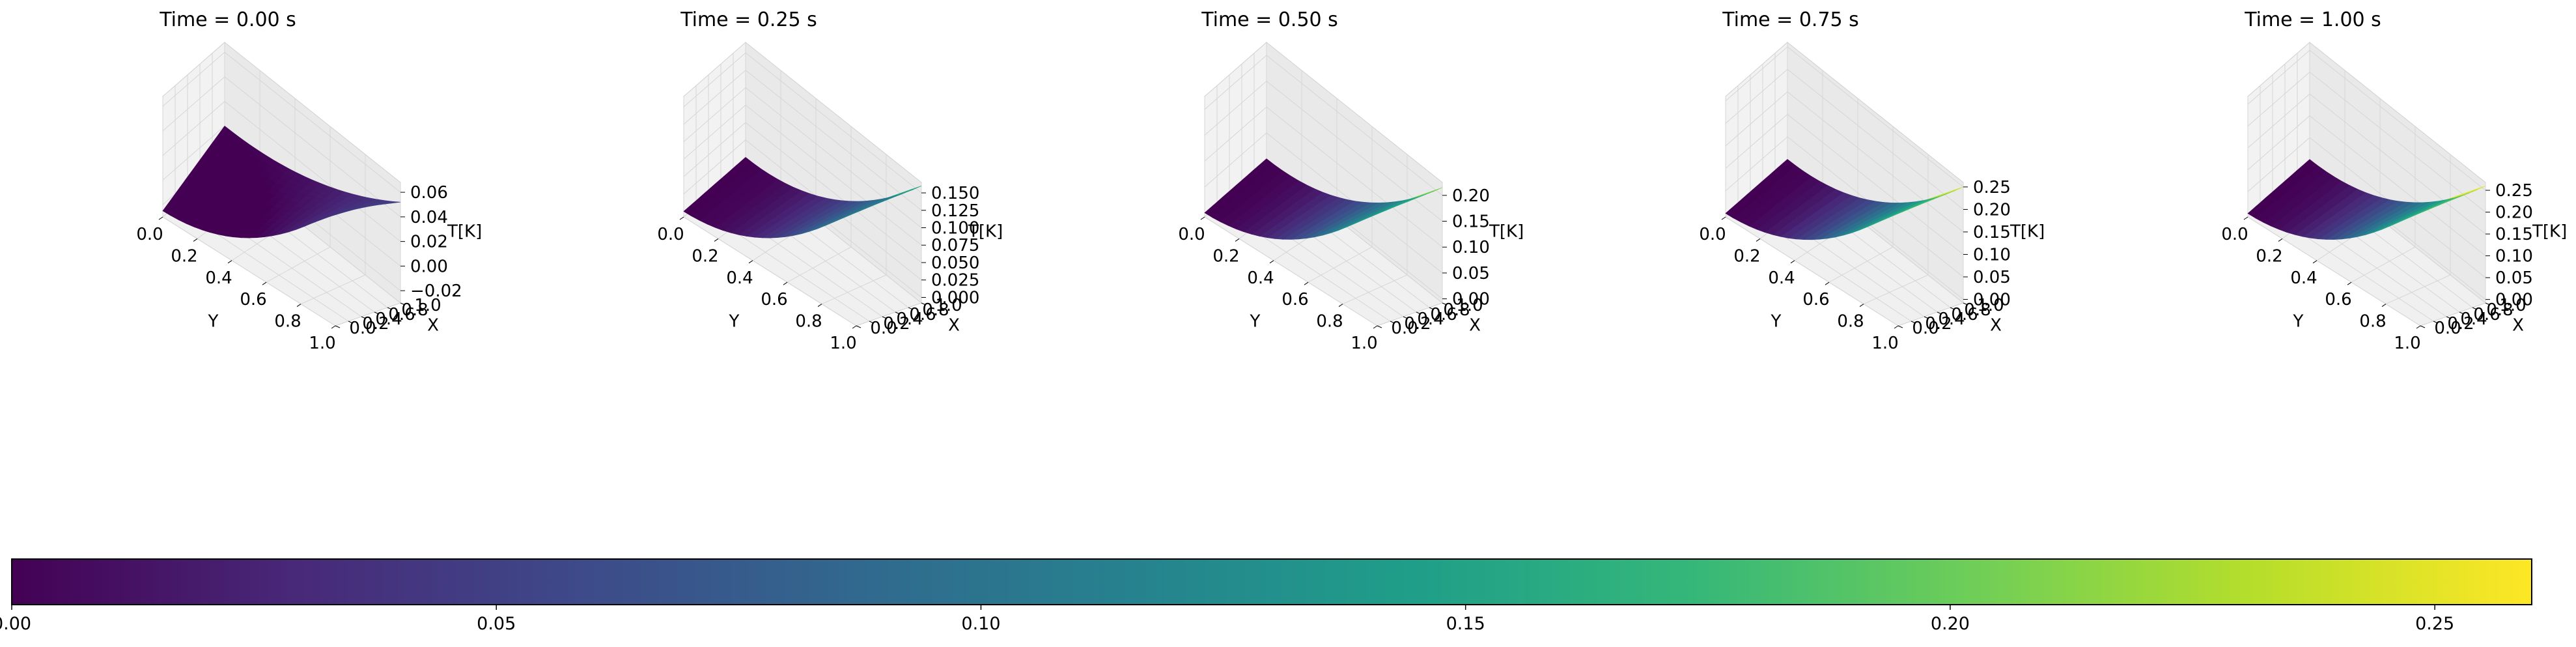 Image resolution: width=2576 pixels, height=647 pixels. Describe the element at coordinates (955, 211) in the screenshot. I see `z-tick-label: 0.125` at that location.